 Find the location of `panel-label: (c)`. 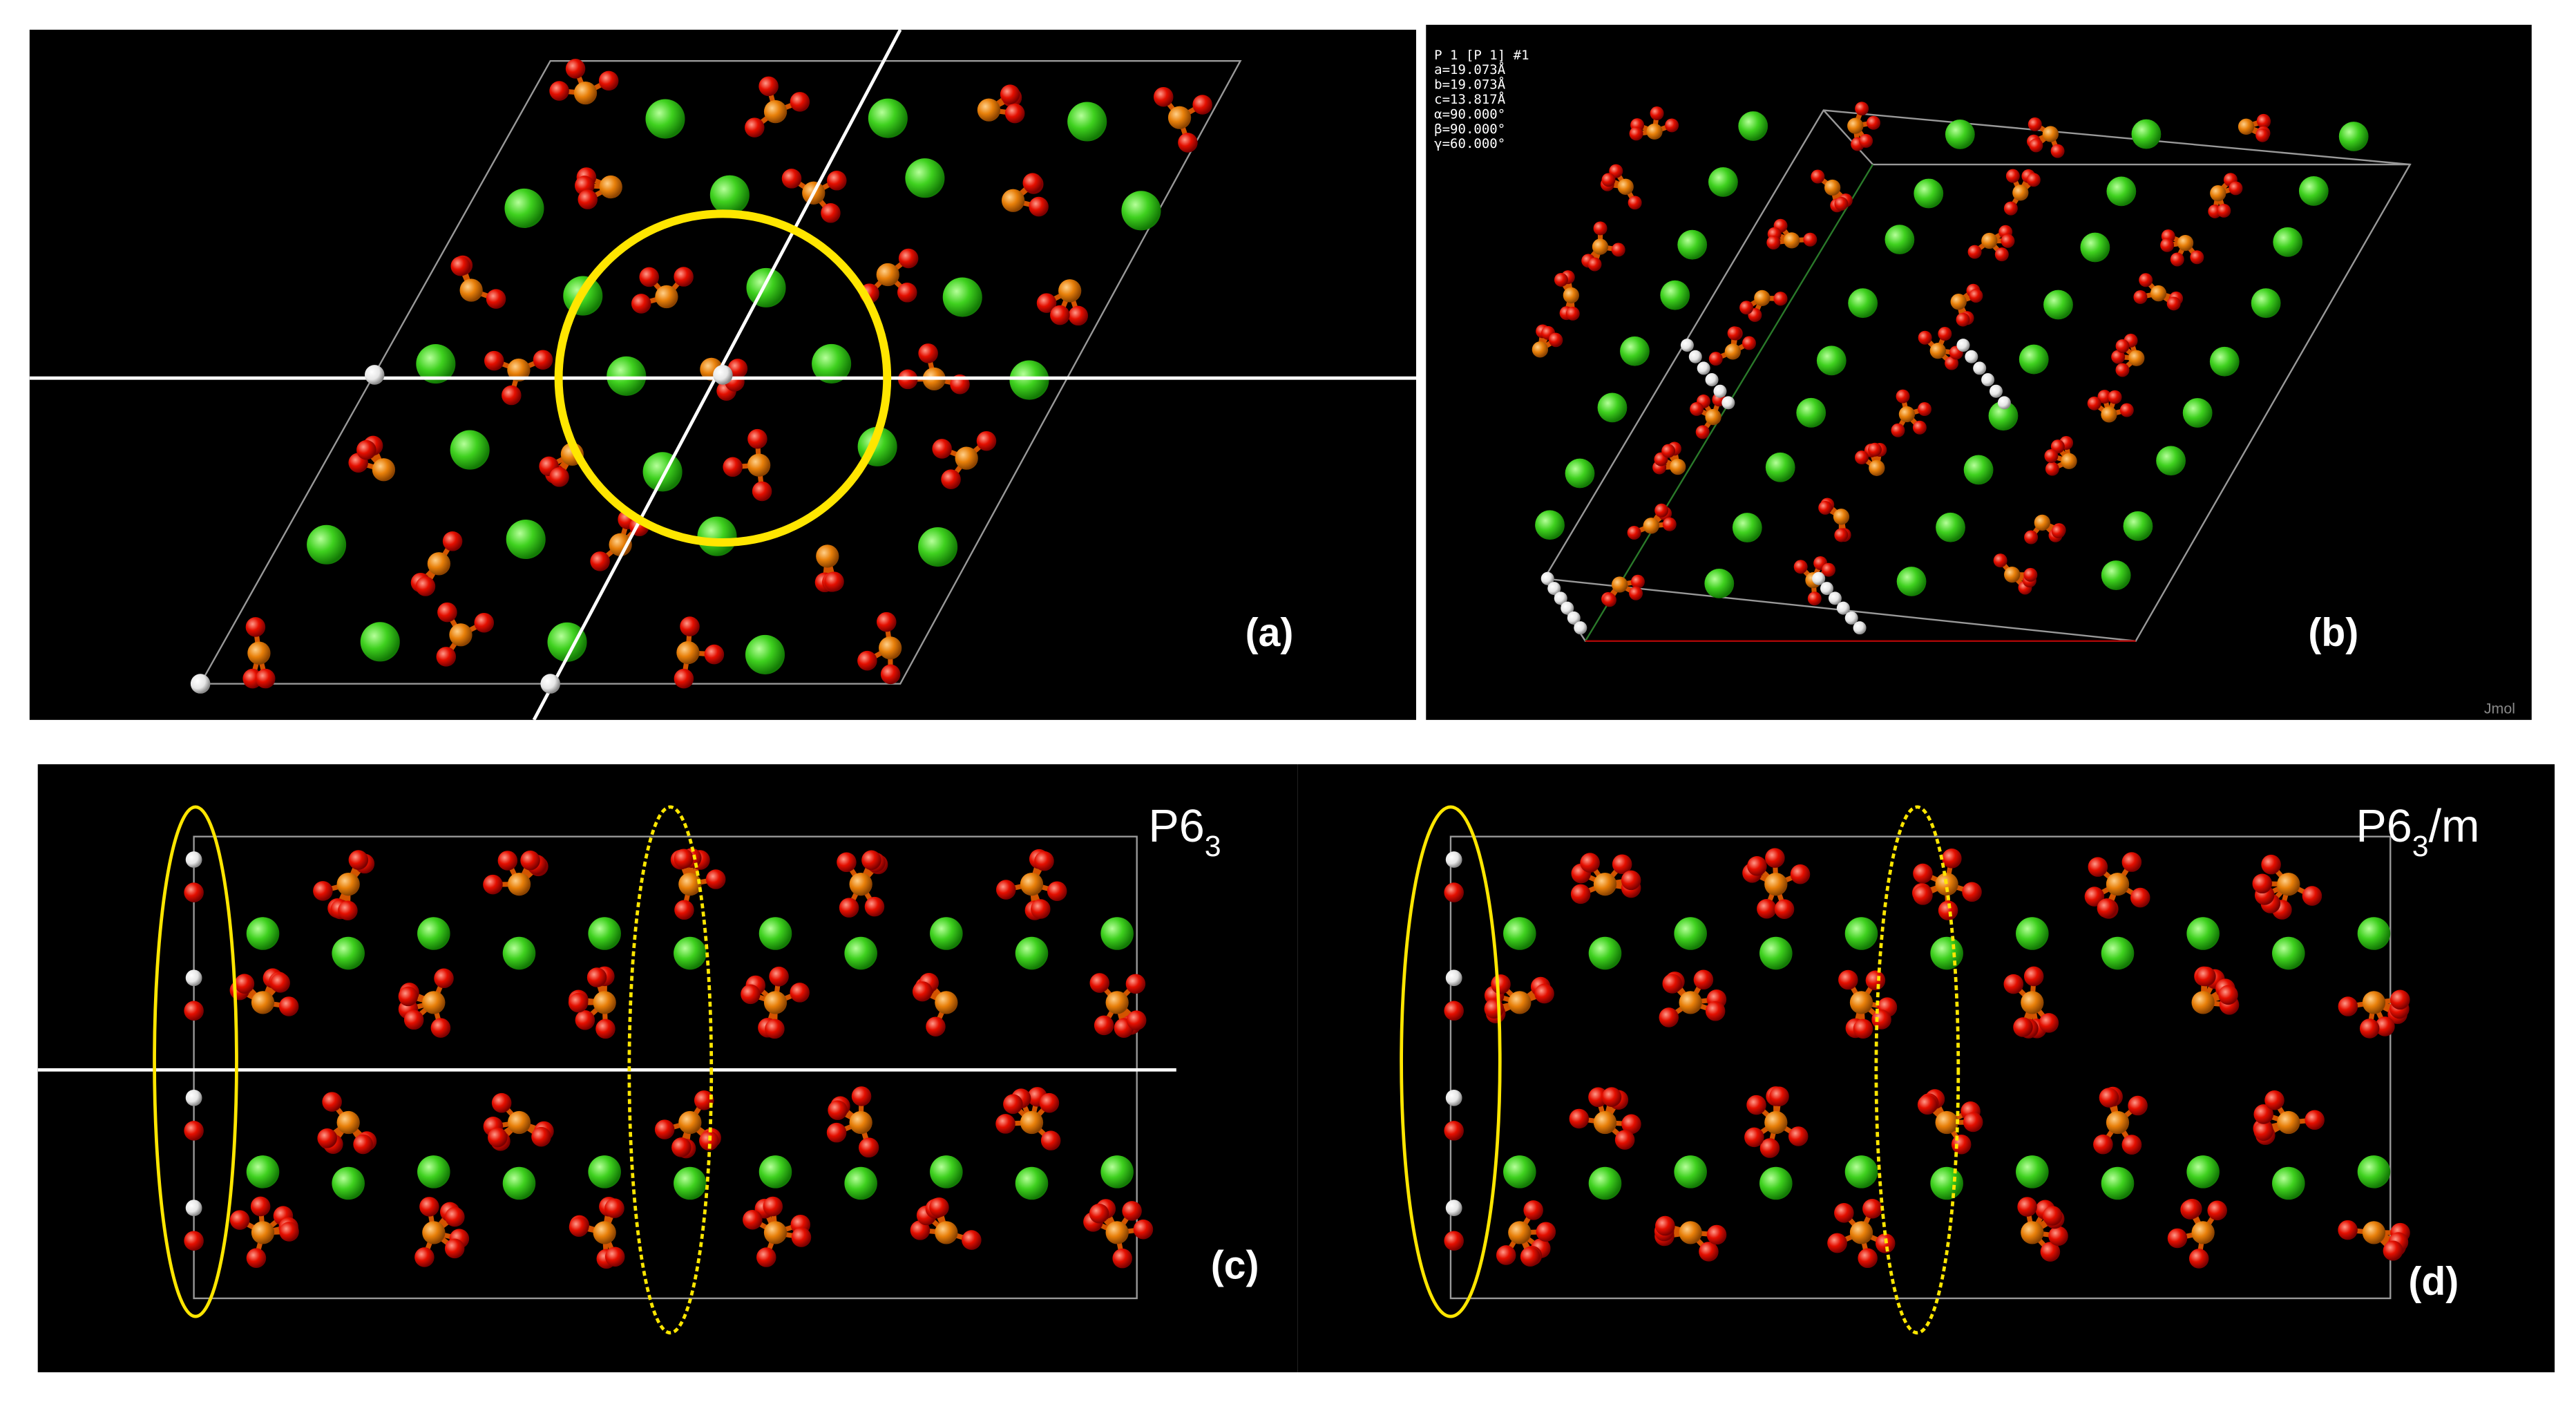

panel-label: (c) is located at coordinates (1235, 1265).